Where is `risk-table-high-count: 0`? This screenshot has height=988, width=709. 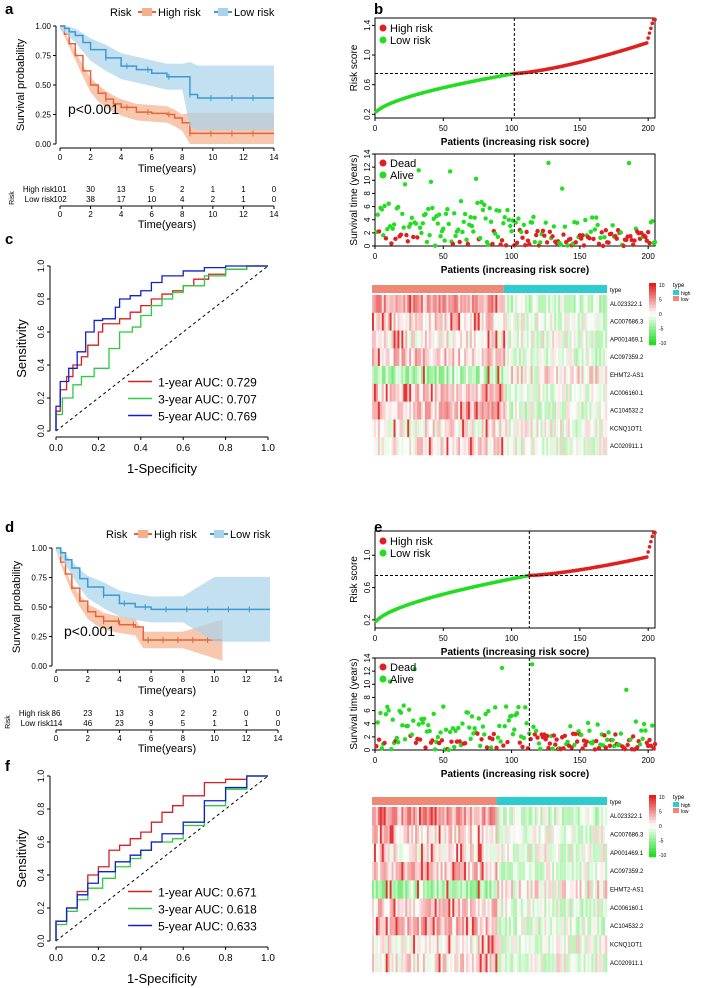
risk-table-high-count: 0 is located at coordinates (278, 713).